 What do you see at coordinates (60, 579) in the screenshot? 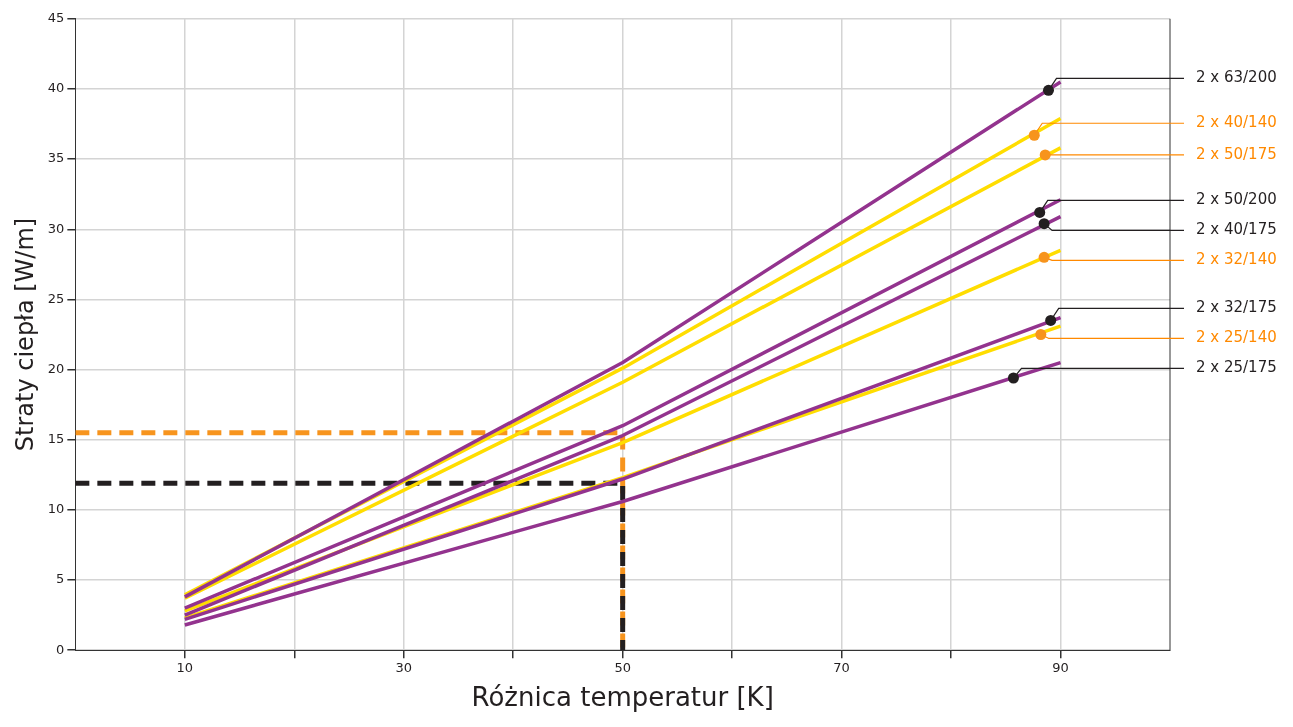
I see `y-tick-label: 5` at bounding box center [60, 579].